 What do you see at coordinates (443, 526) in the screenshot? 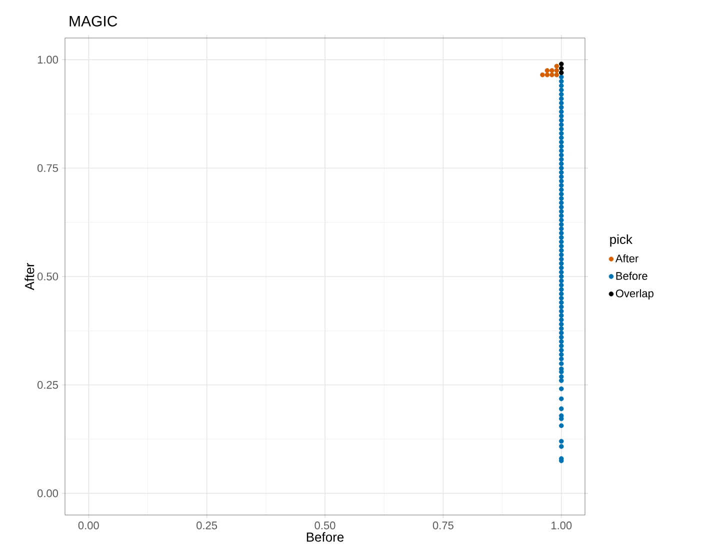
I see `x-tick-label: 0.75` at bounding box center [443, 526].